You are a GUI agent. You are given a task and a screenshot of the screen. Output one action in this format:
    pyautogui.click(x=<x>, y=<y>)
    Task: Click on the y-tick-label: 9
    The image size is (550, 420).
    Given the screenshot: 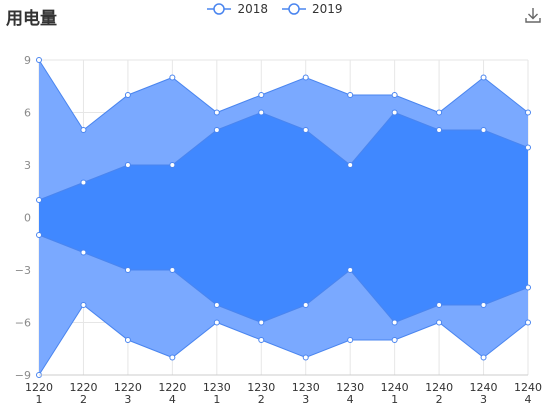 What is the action you would take?
    pyautogui.click(x=27, y=60)
    